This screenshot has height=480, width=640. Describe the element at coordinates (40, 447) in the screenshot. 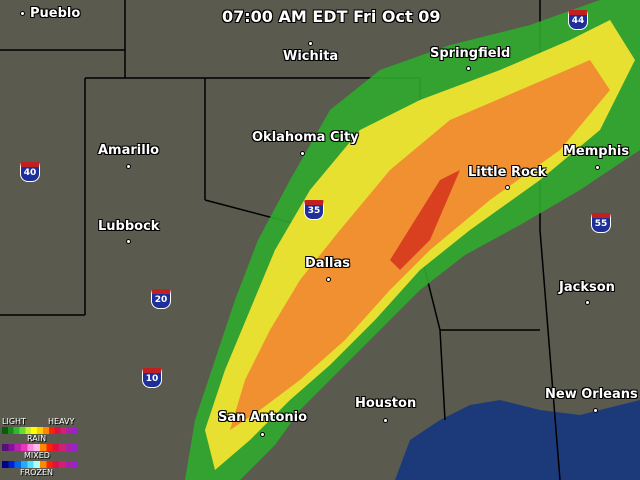

I see `mixed-color-bar` at that location.